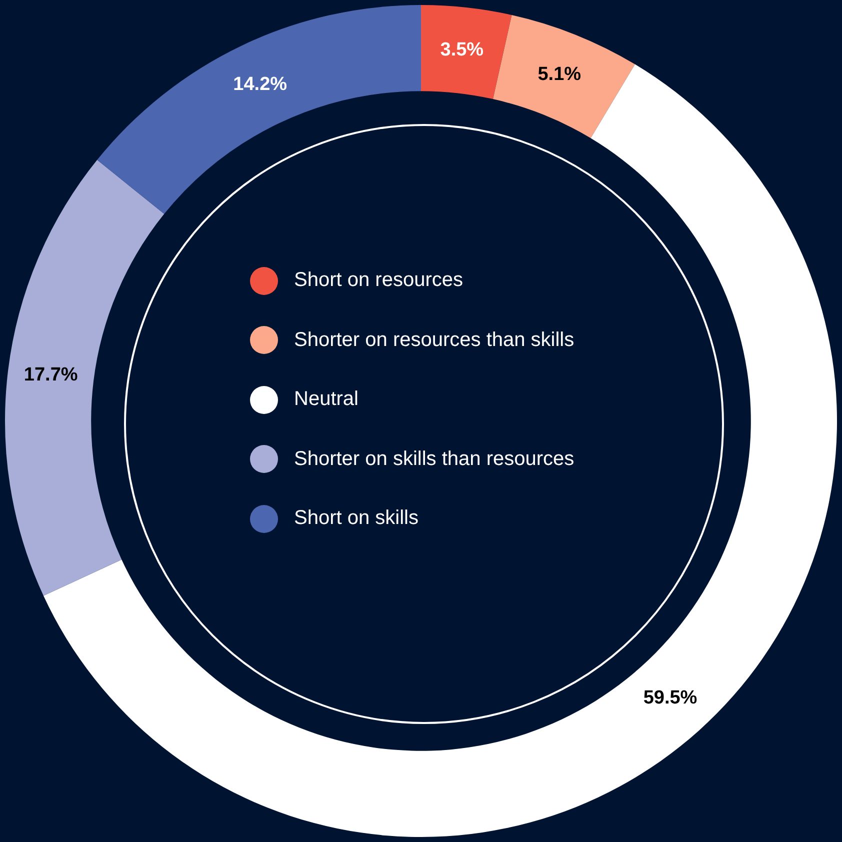 This screenshot has height=842, width=842. Describe the element at coordinates (378, 280) in the screenshot. I see `legend-label: Short on resources` at that location.